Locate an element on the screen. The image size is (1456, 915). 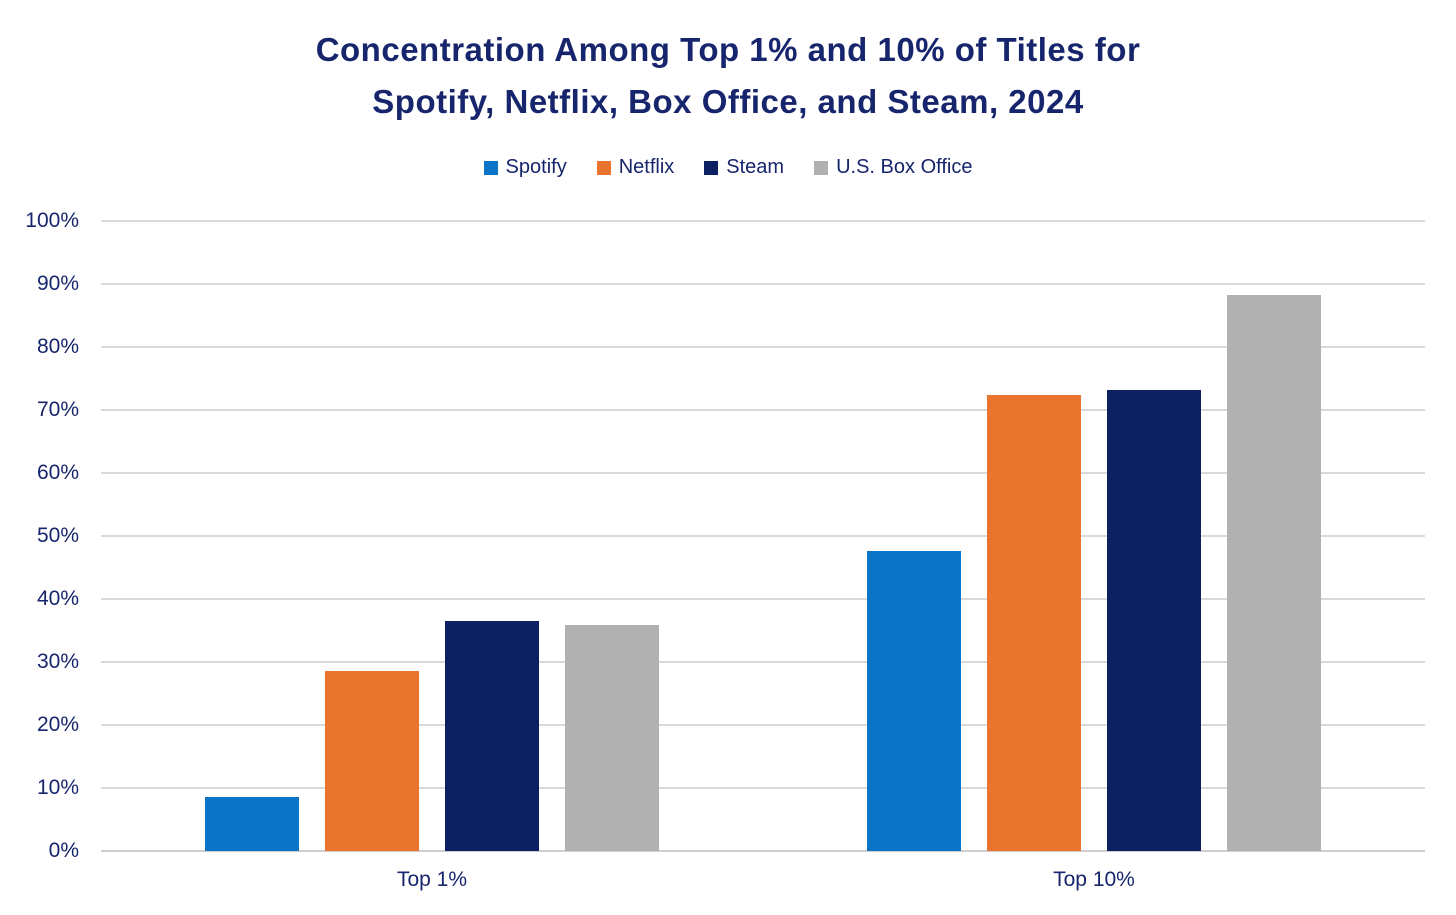
y-axis-tick-label: 10% is located at coordinates (57, 787).